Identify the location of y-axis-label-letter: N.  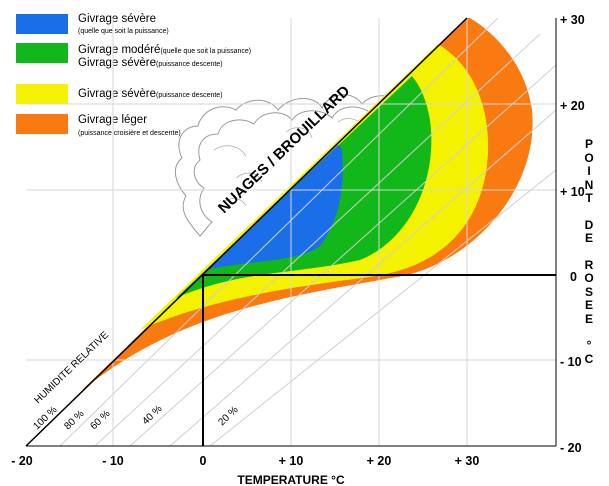
(589, 184).